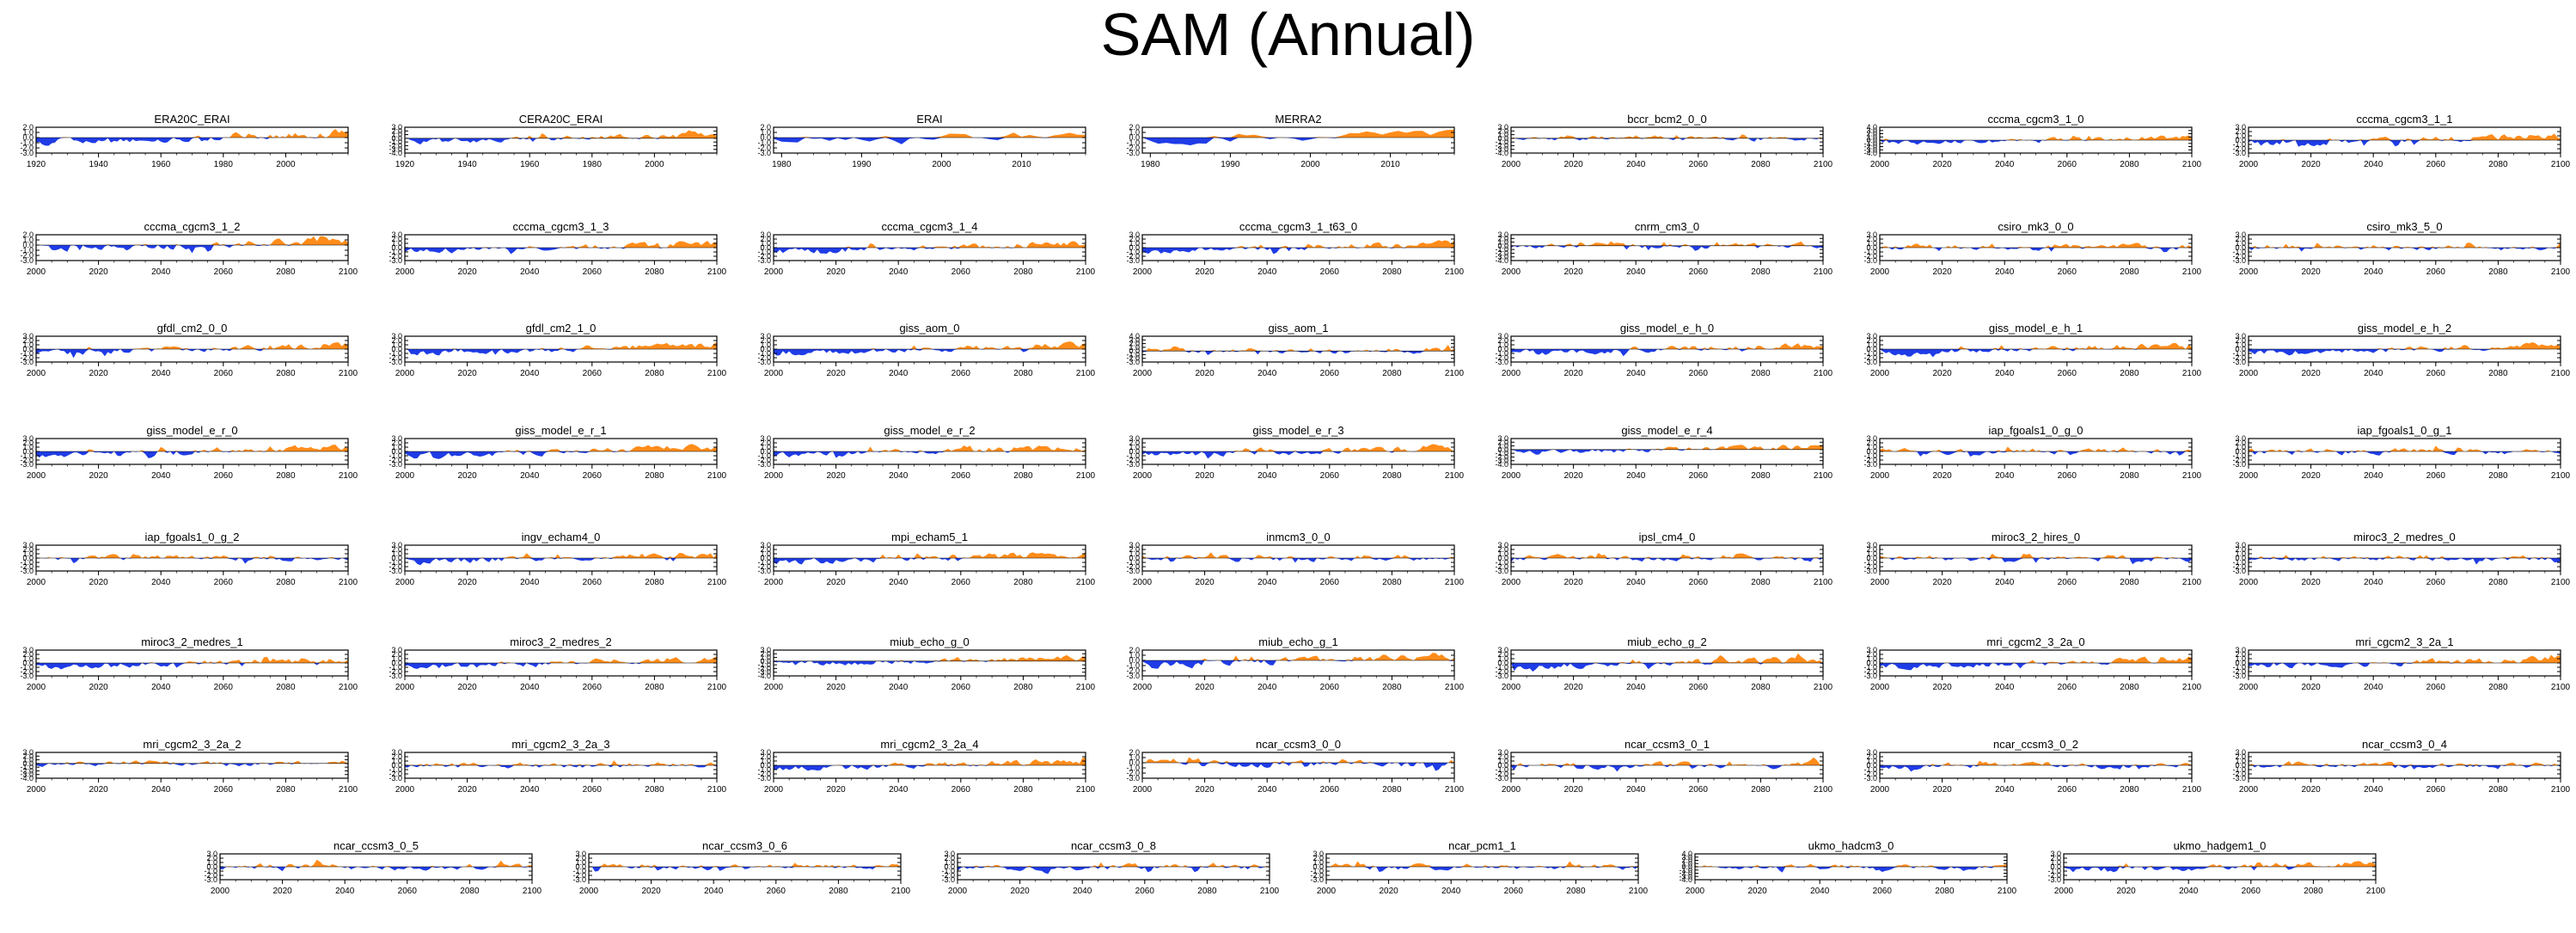 The width and height of the screenshot is (2576, 933). What do you see at coordinates (36, 164) in the screenshot?
I see `x-tick-label: 1920` at bounding box center [36, 164].